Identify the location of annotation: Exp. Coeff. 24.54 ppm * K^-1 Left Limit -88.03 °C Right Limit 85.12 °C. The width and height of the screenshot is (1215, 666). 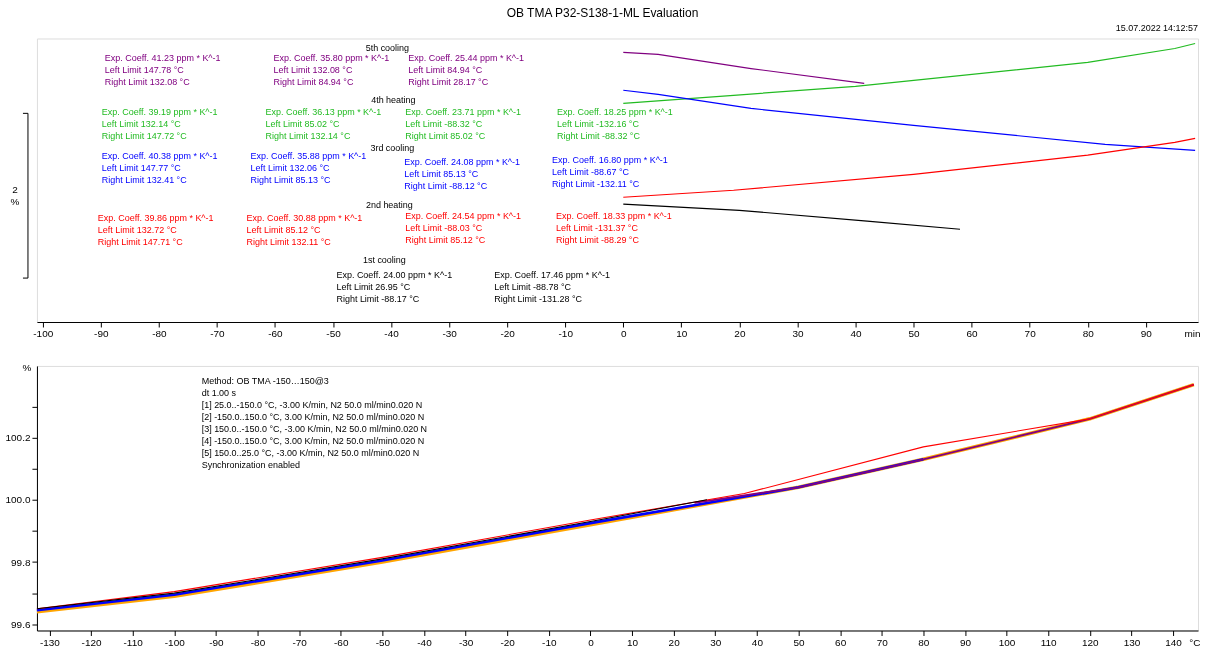
(463, 228).